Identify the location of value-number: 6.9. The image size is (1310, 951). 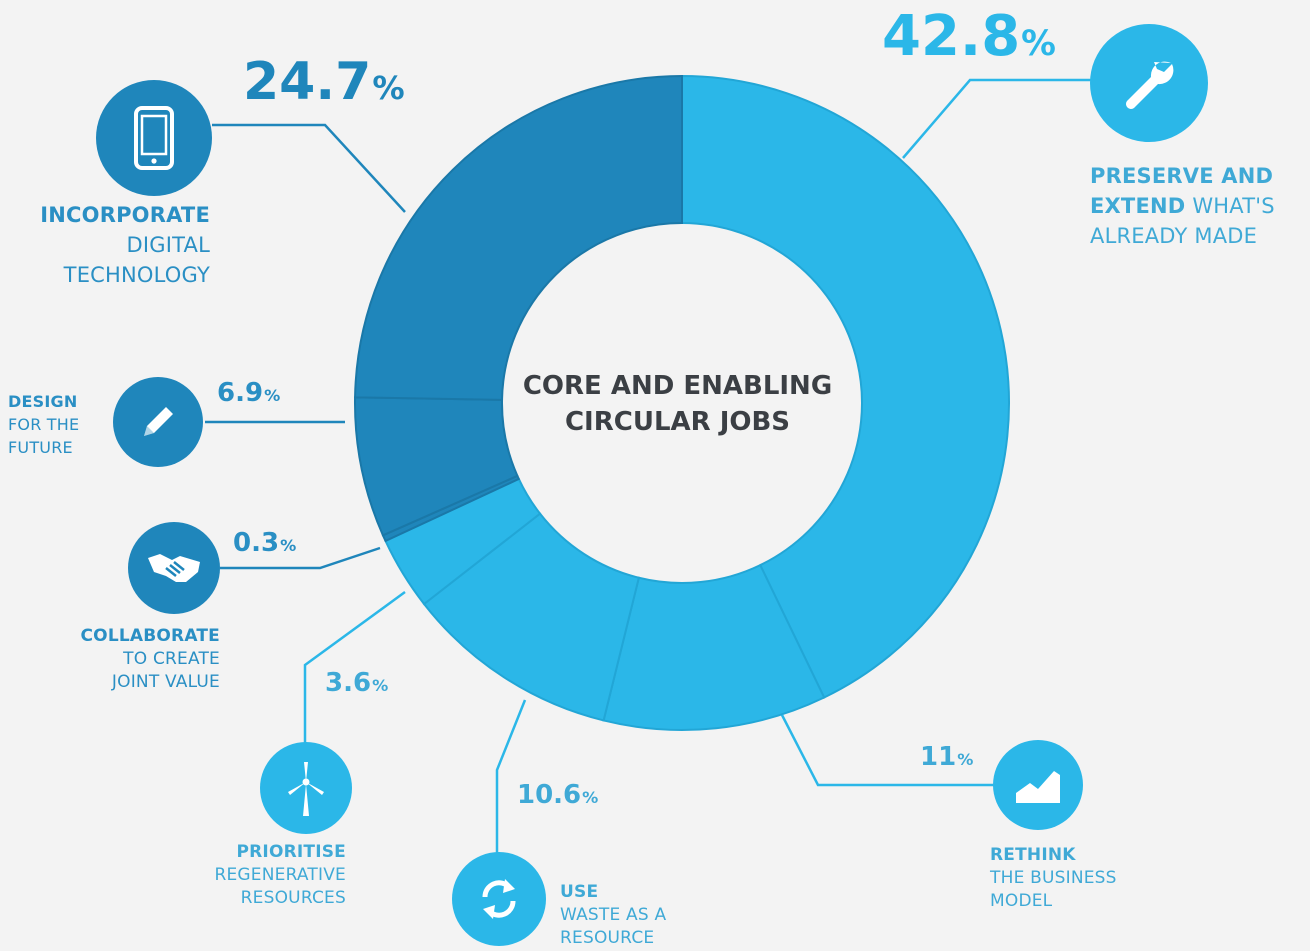
(240, 393).